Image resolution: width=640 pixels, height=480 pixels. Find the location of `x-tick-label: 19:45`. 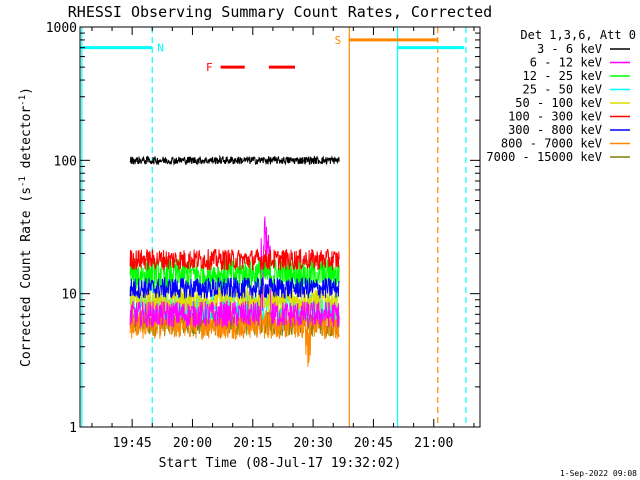

x-tick-label: 19:45 is located at coordinates (132, 443).